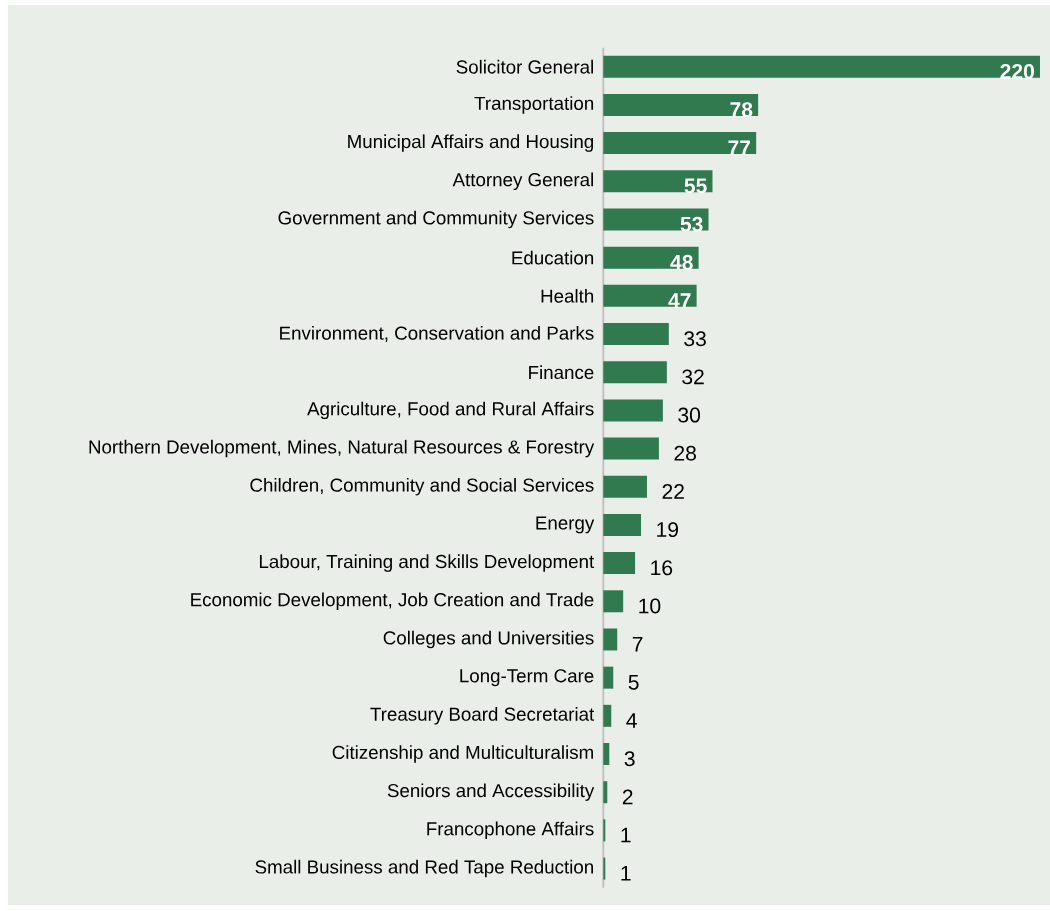  I want to click on data-label: 78, so click(741, 110).